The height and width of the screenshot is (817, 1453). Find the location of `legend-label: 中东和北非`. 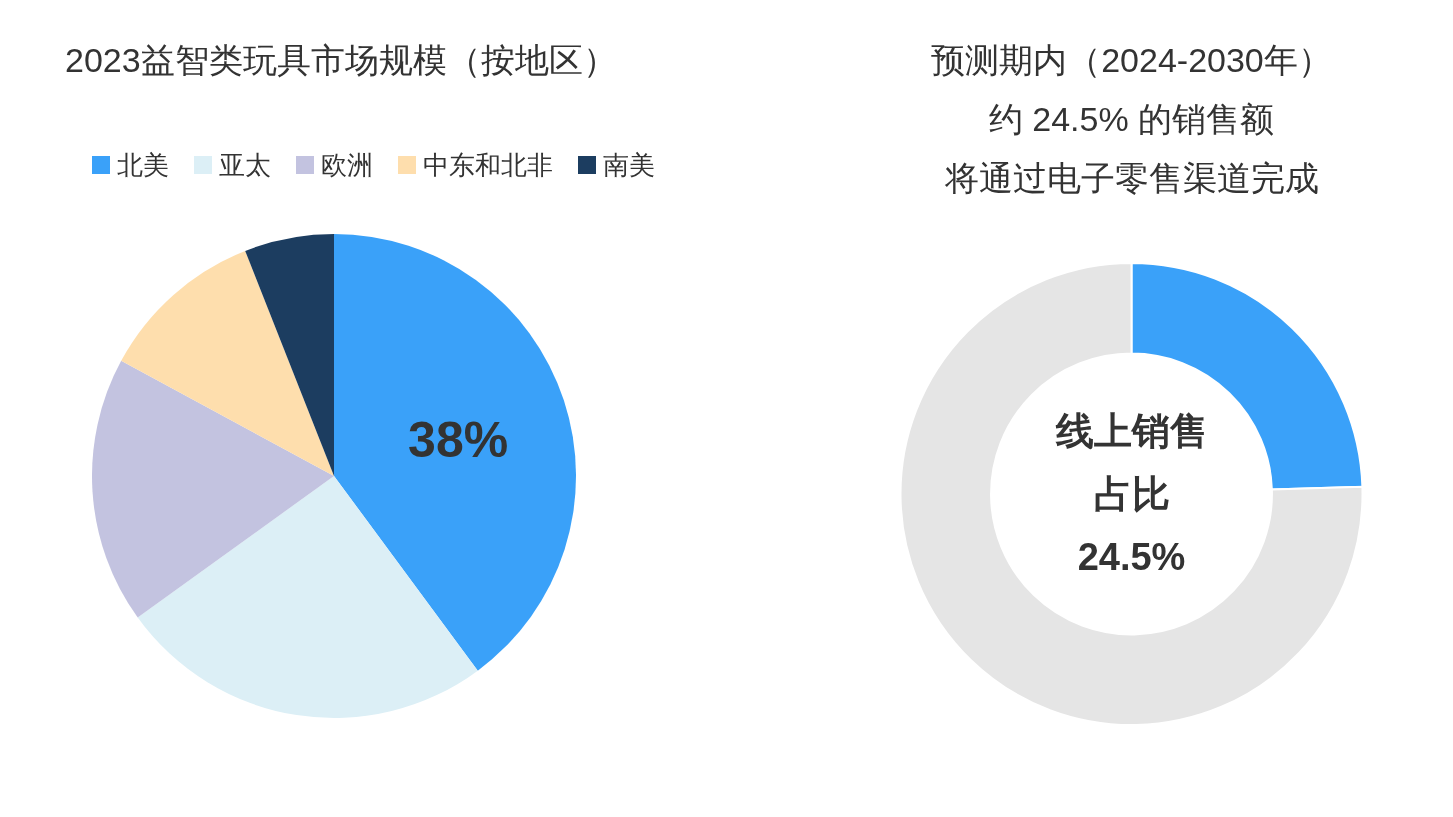

legend-label: 中东和北非 is located at coordinates (488, 165).